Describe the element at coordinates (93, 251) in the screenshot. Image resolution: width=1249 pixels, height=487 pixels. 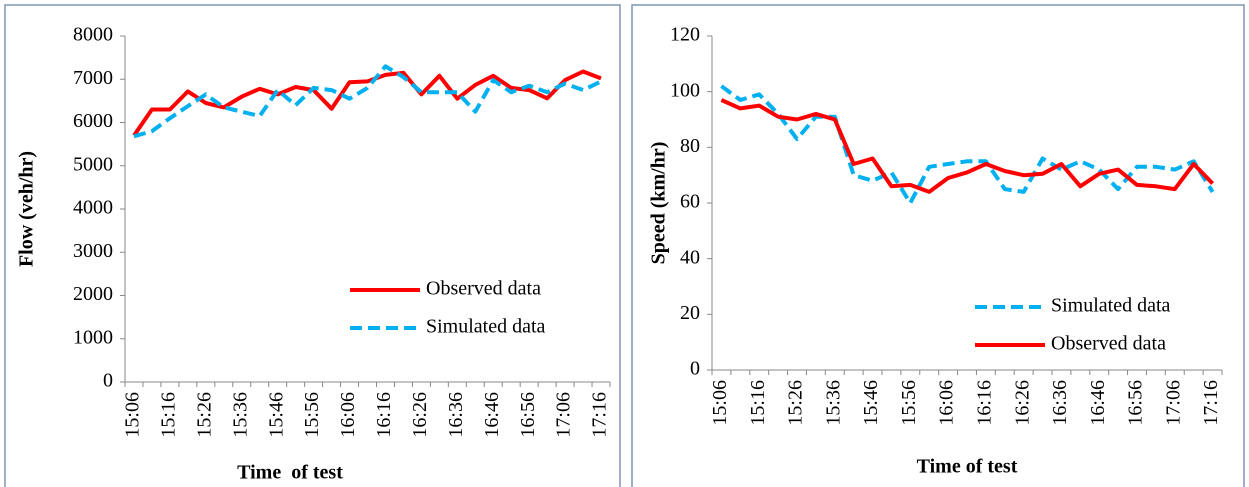
I see `y-tick-label: 3000` at that location.